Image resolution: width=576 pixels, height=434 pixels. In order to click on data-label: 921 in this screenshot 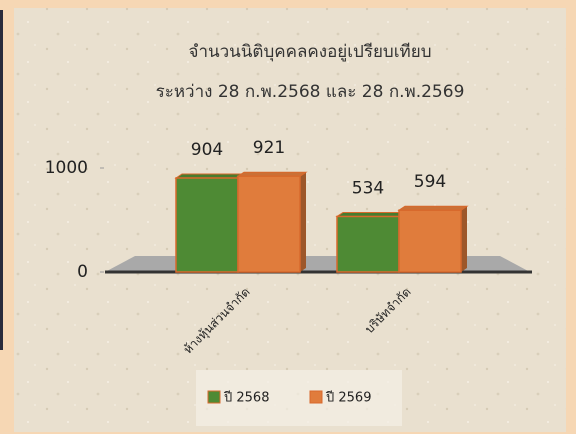, I will do `click(269, 148)`.